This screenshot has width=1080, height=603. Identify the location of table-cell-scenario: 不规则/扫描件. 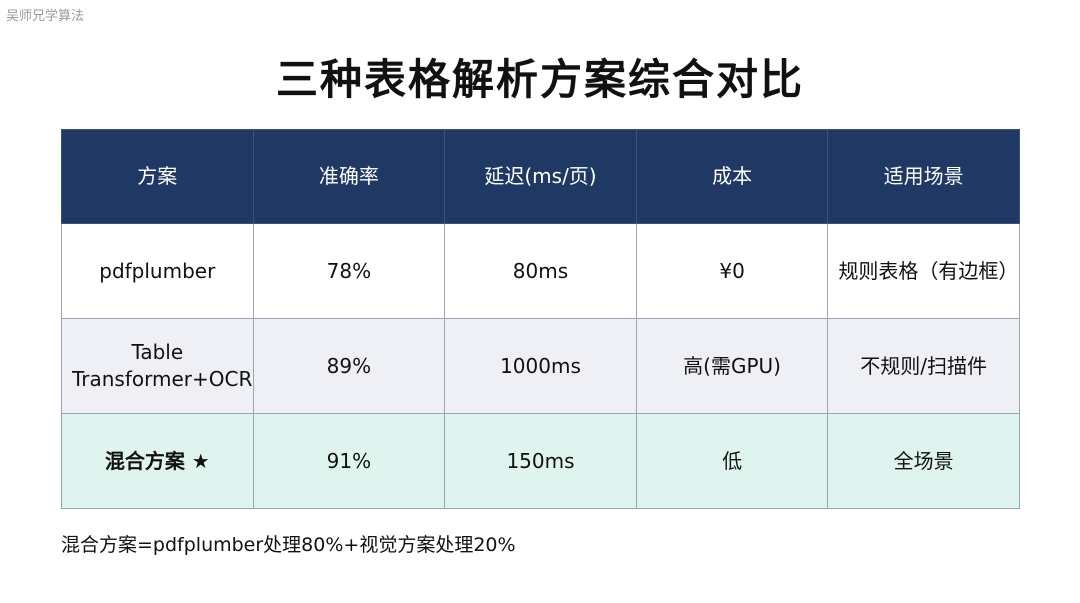
(923, 366).